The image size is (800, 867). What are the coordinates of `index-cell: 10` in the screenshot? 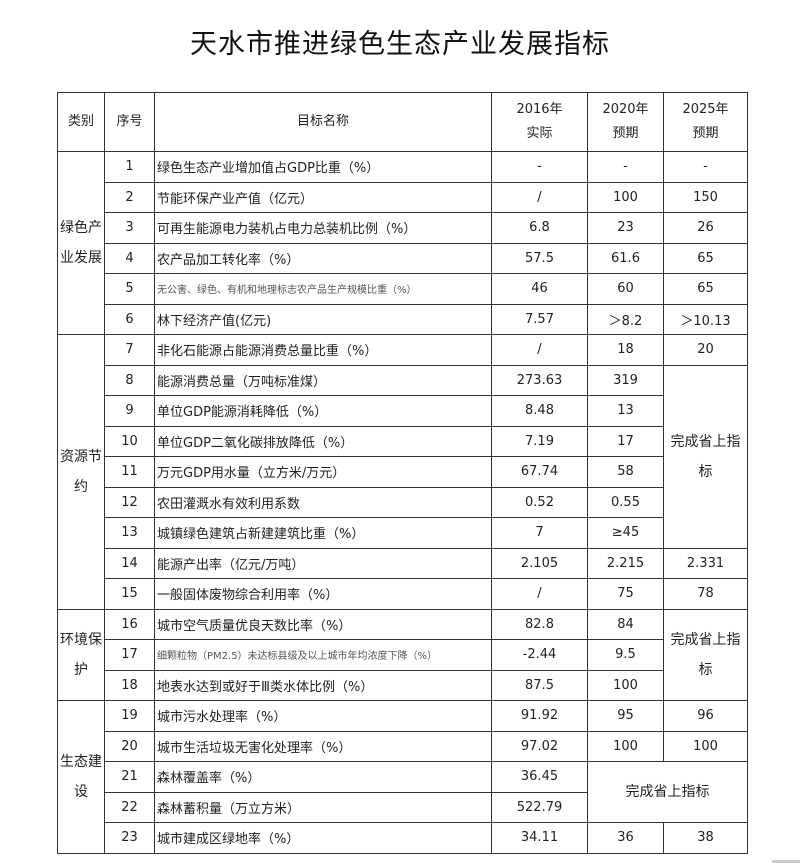 It's located at (129, 441).